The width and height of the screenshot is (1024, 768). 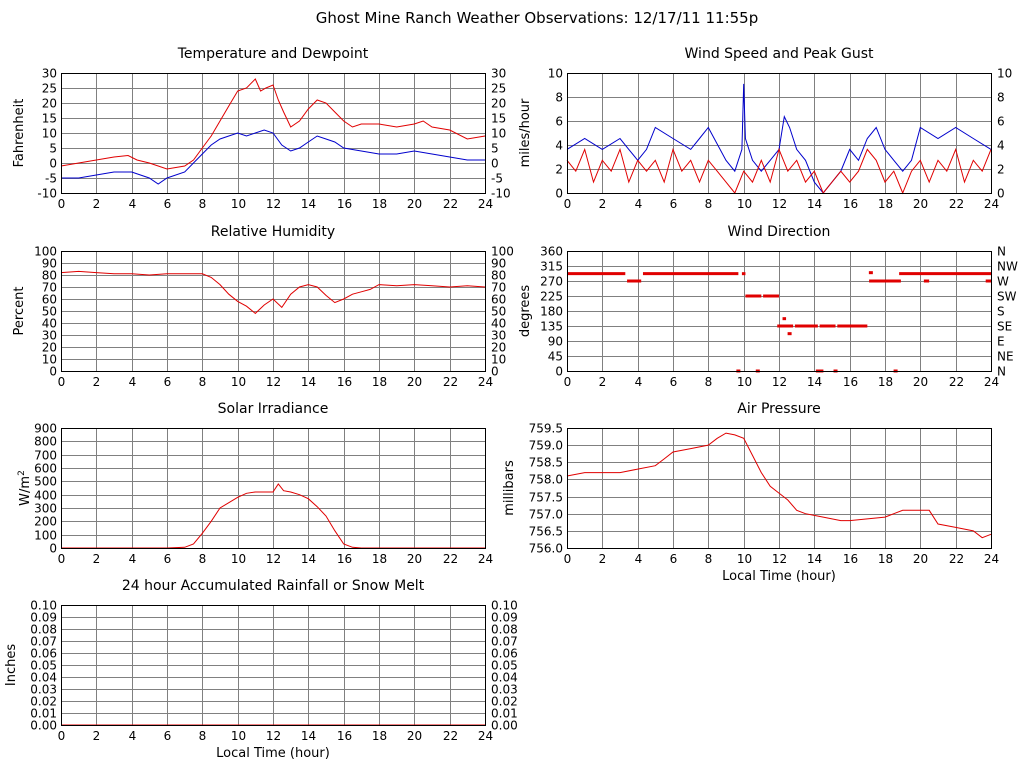 I want to click on right-y-tick-label: 60, so click(x=498, y=300).